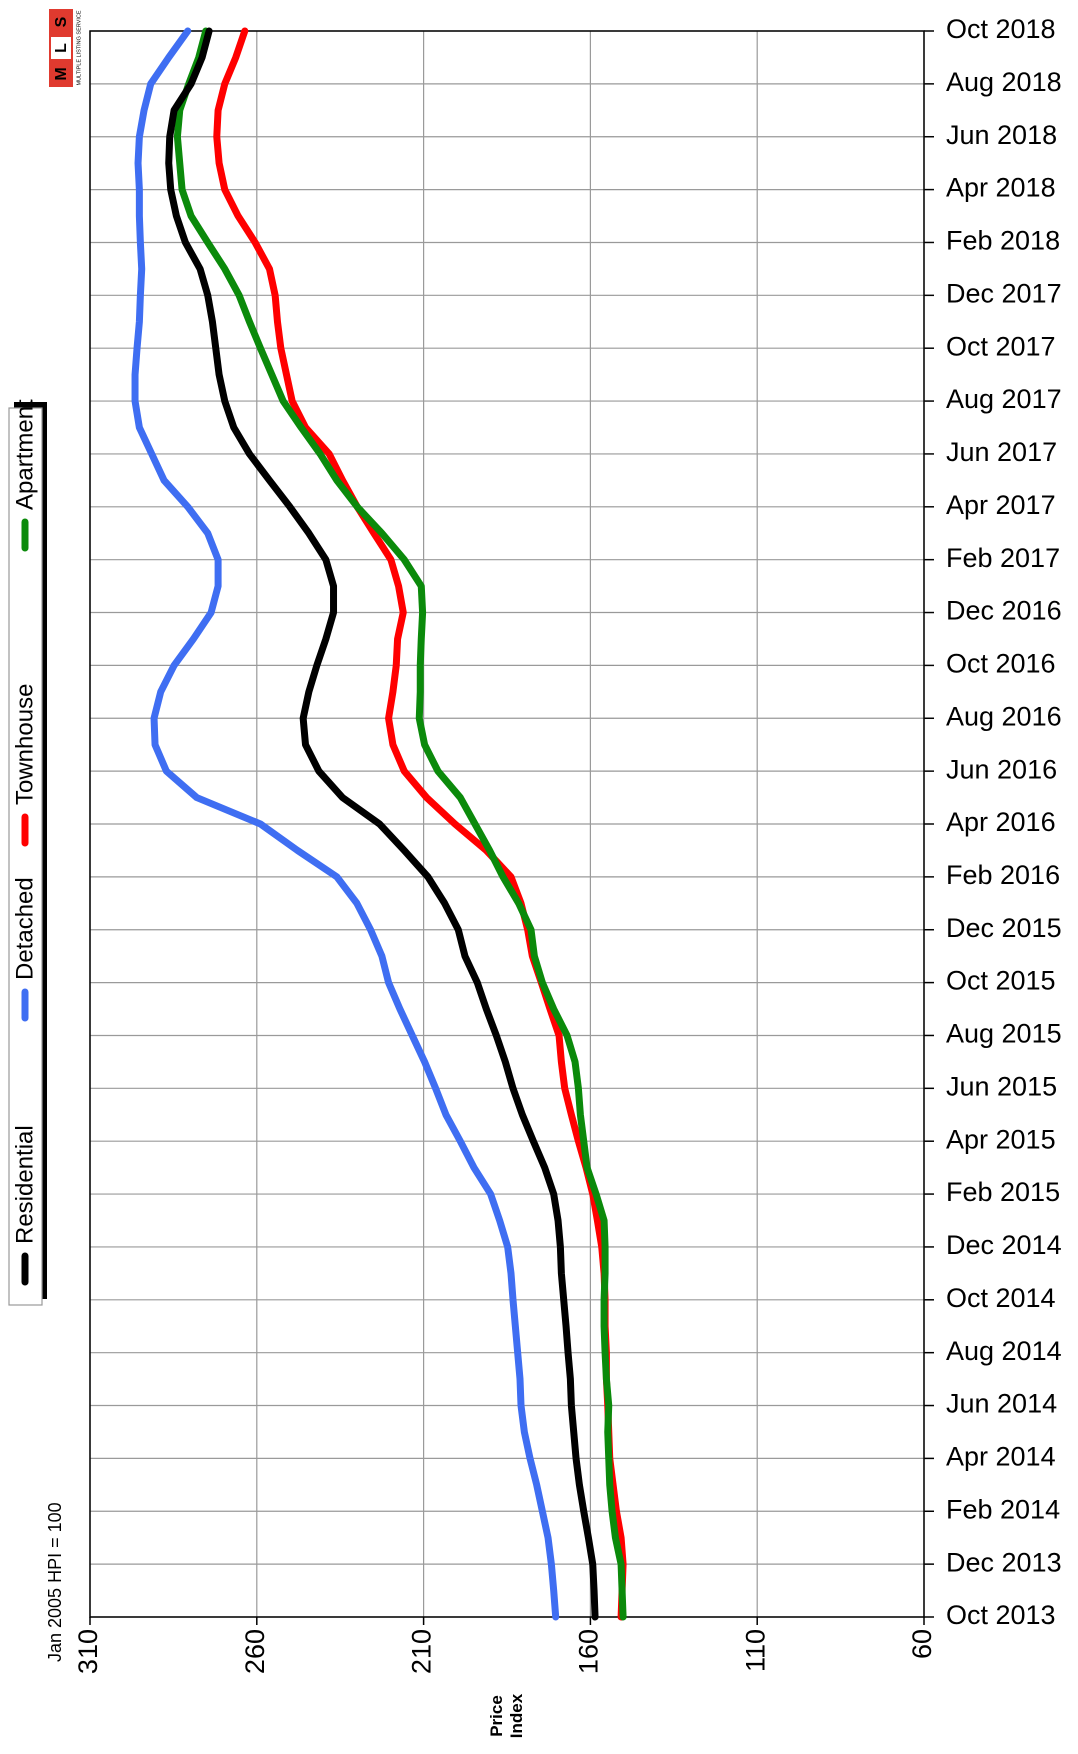 The width and height of the screenshot is (1078, 1754). Describe the element at coordinates (25, 856) in the screenshot. I see `legend-box` at that location.